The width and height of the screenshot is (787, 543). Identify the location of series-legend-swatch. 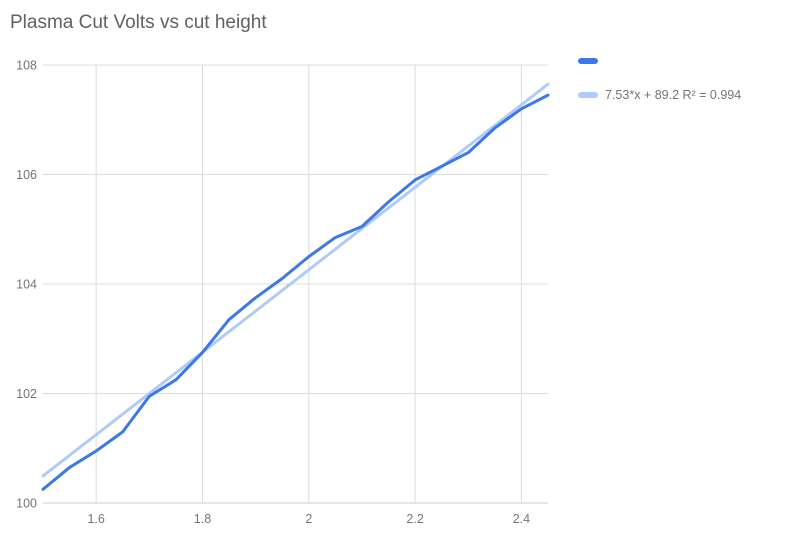
(588, 61).